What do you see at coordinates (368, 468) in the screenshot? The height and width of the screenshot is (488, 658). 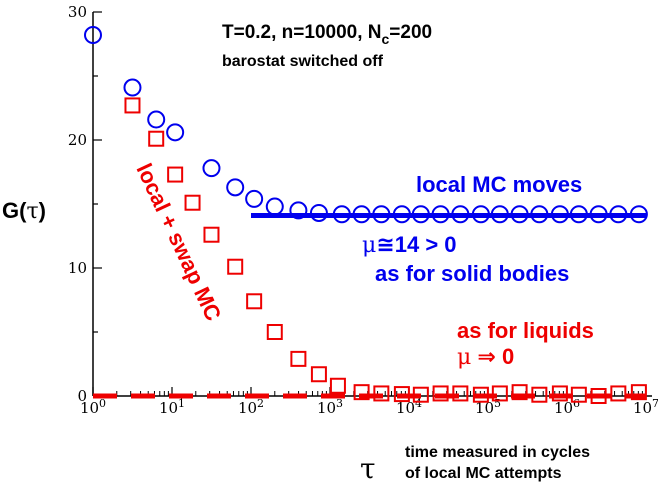 I see `x-axis-title: τ` at bounding box center [368, 468].